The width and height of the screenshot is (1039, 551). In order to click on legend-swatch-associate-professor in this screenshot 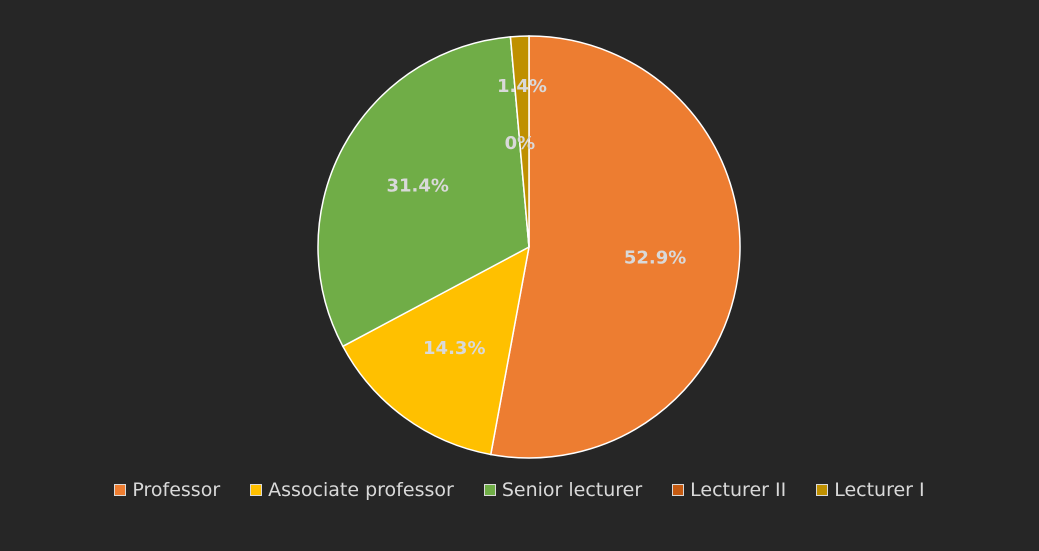, I will do `click(256, 490)`.